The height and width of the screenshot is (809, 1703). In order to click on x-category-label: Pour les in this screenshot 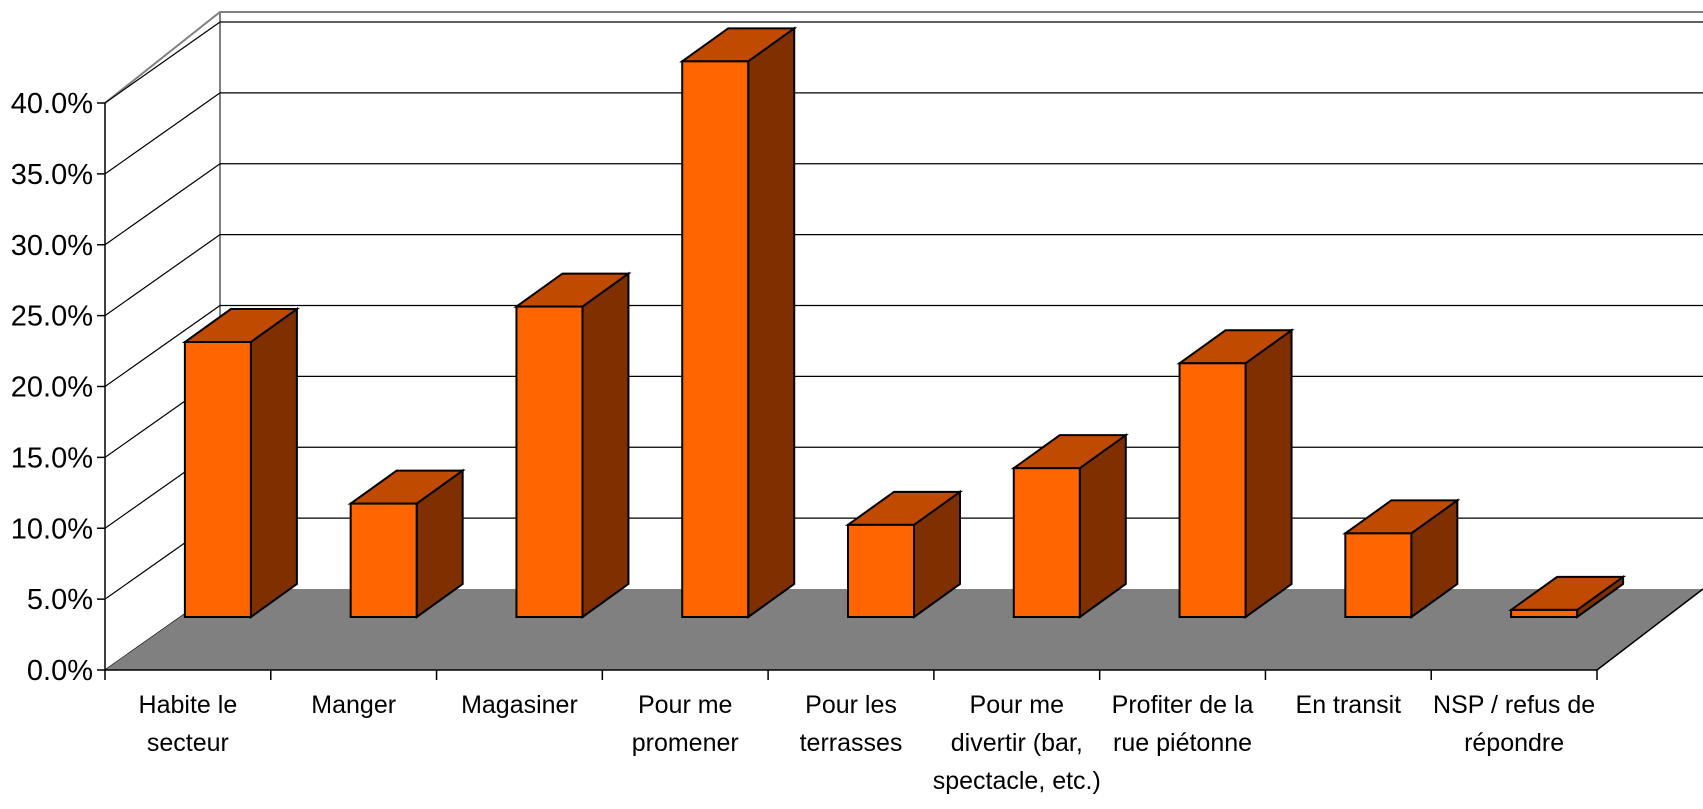, I will do `click(851, 705)`.